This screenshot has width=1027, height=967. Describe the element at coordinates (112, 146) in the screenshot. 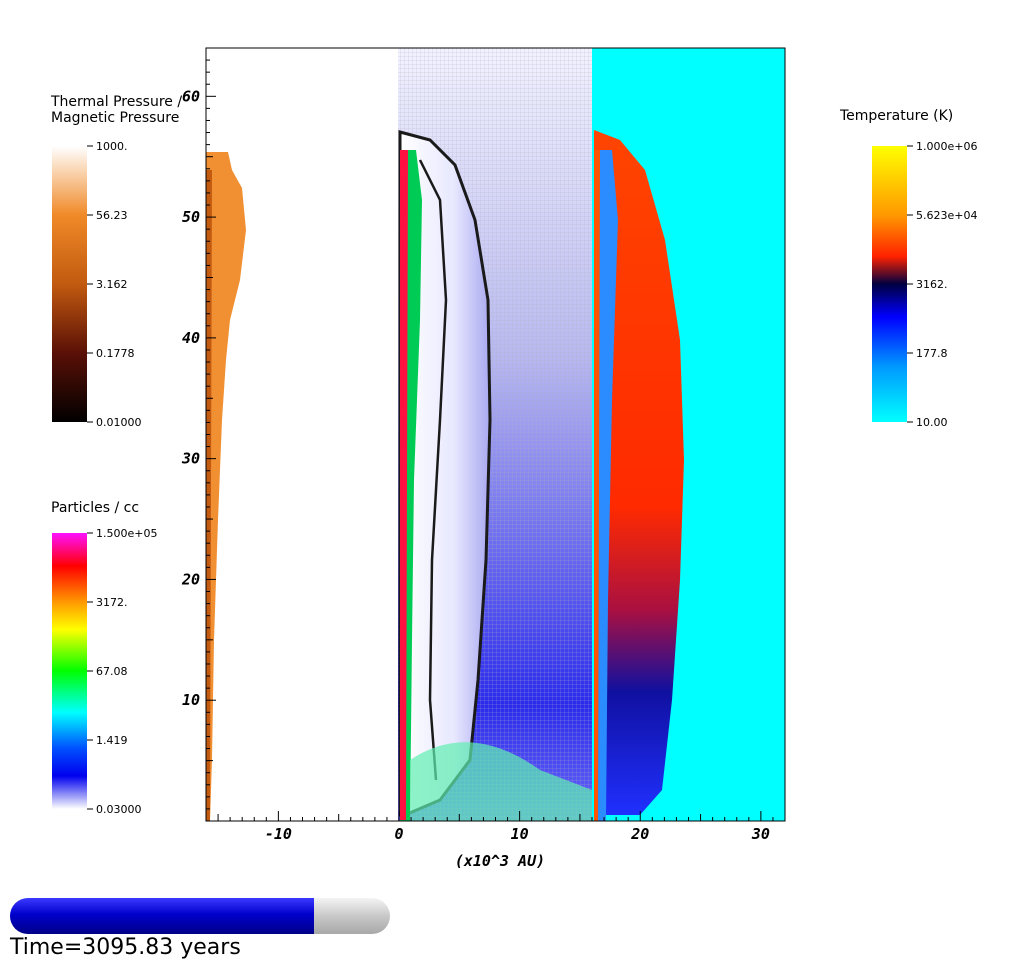

I see `pressure-colorbar-tick-label: 1000.` at that location.